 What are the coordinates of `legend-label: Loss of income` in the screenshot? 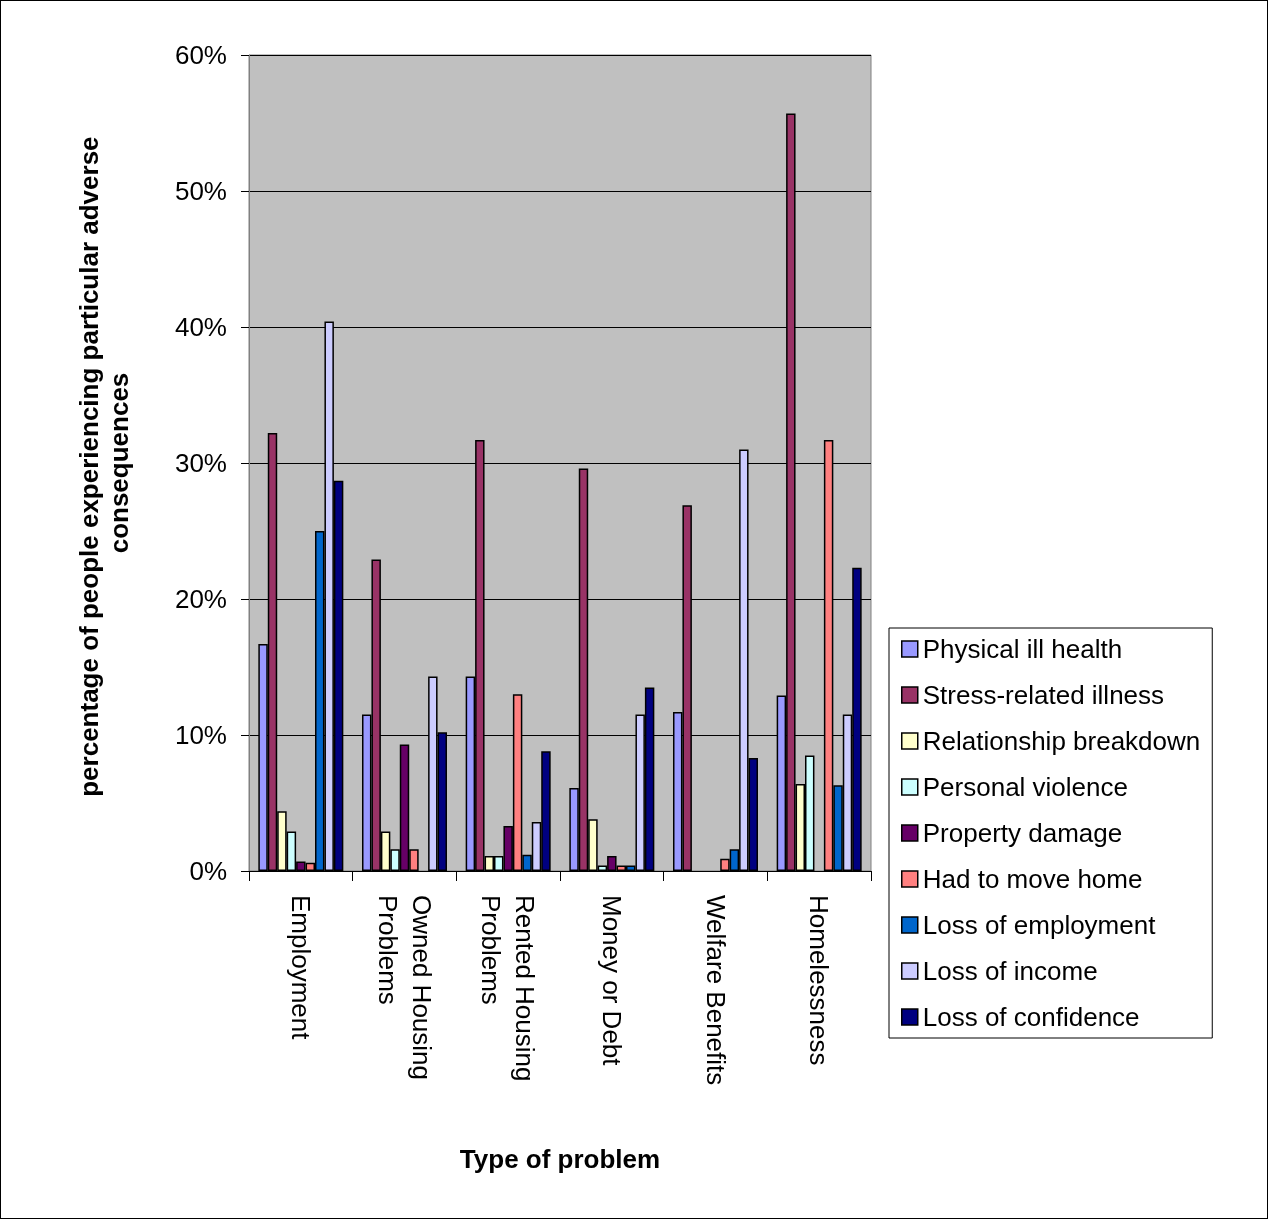 It's located at (1010, 971).